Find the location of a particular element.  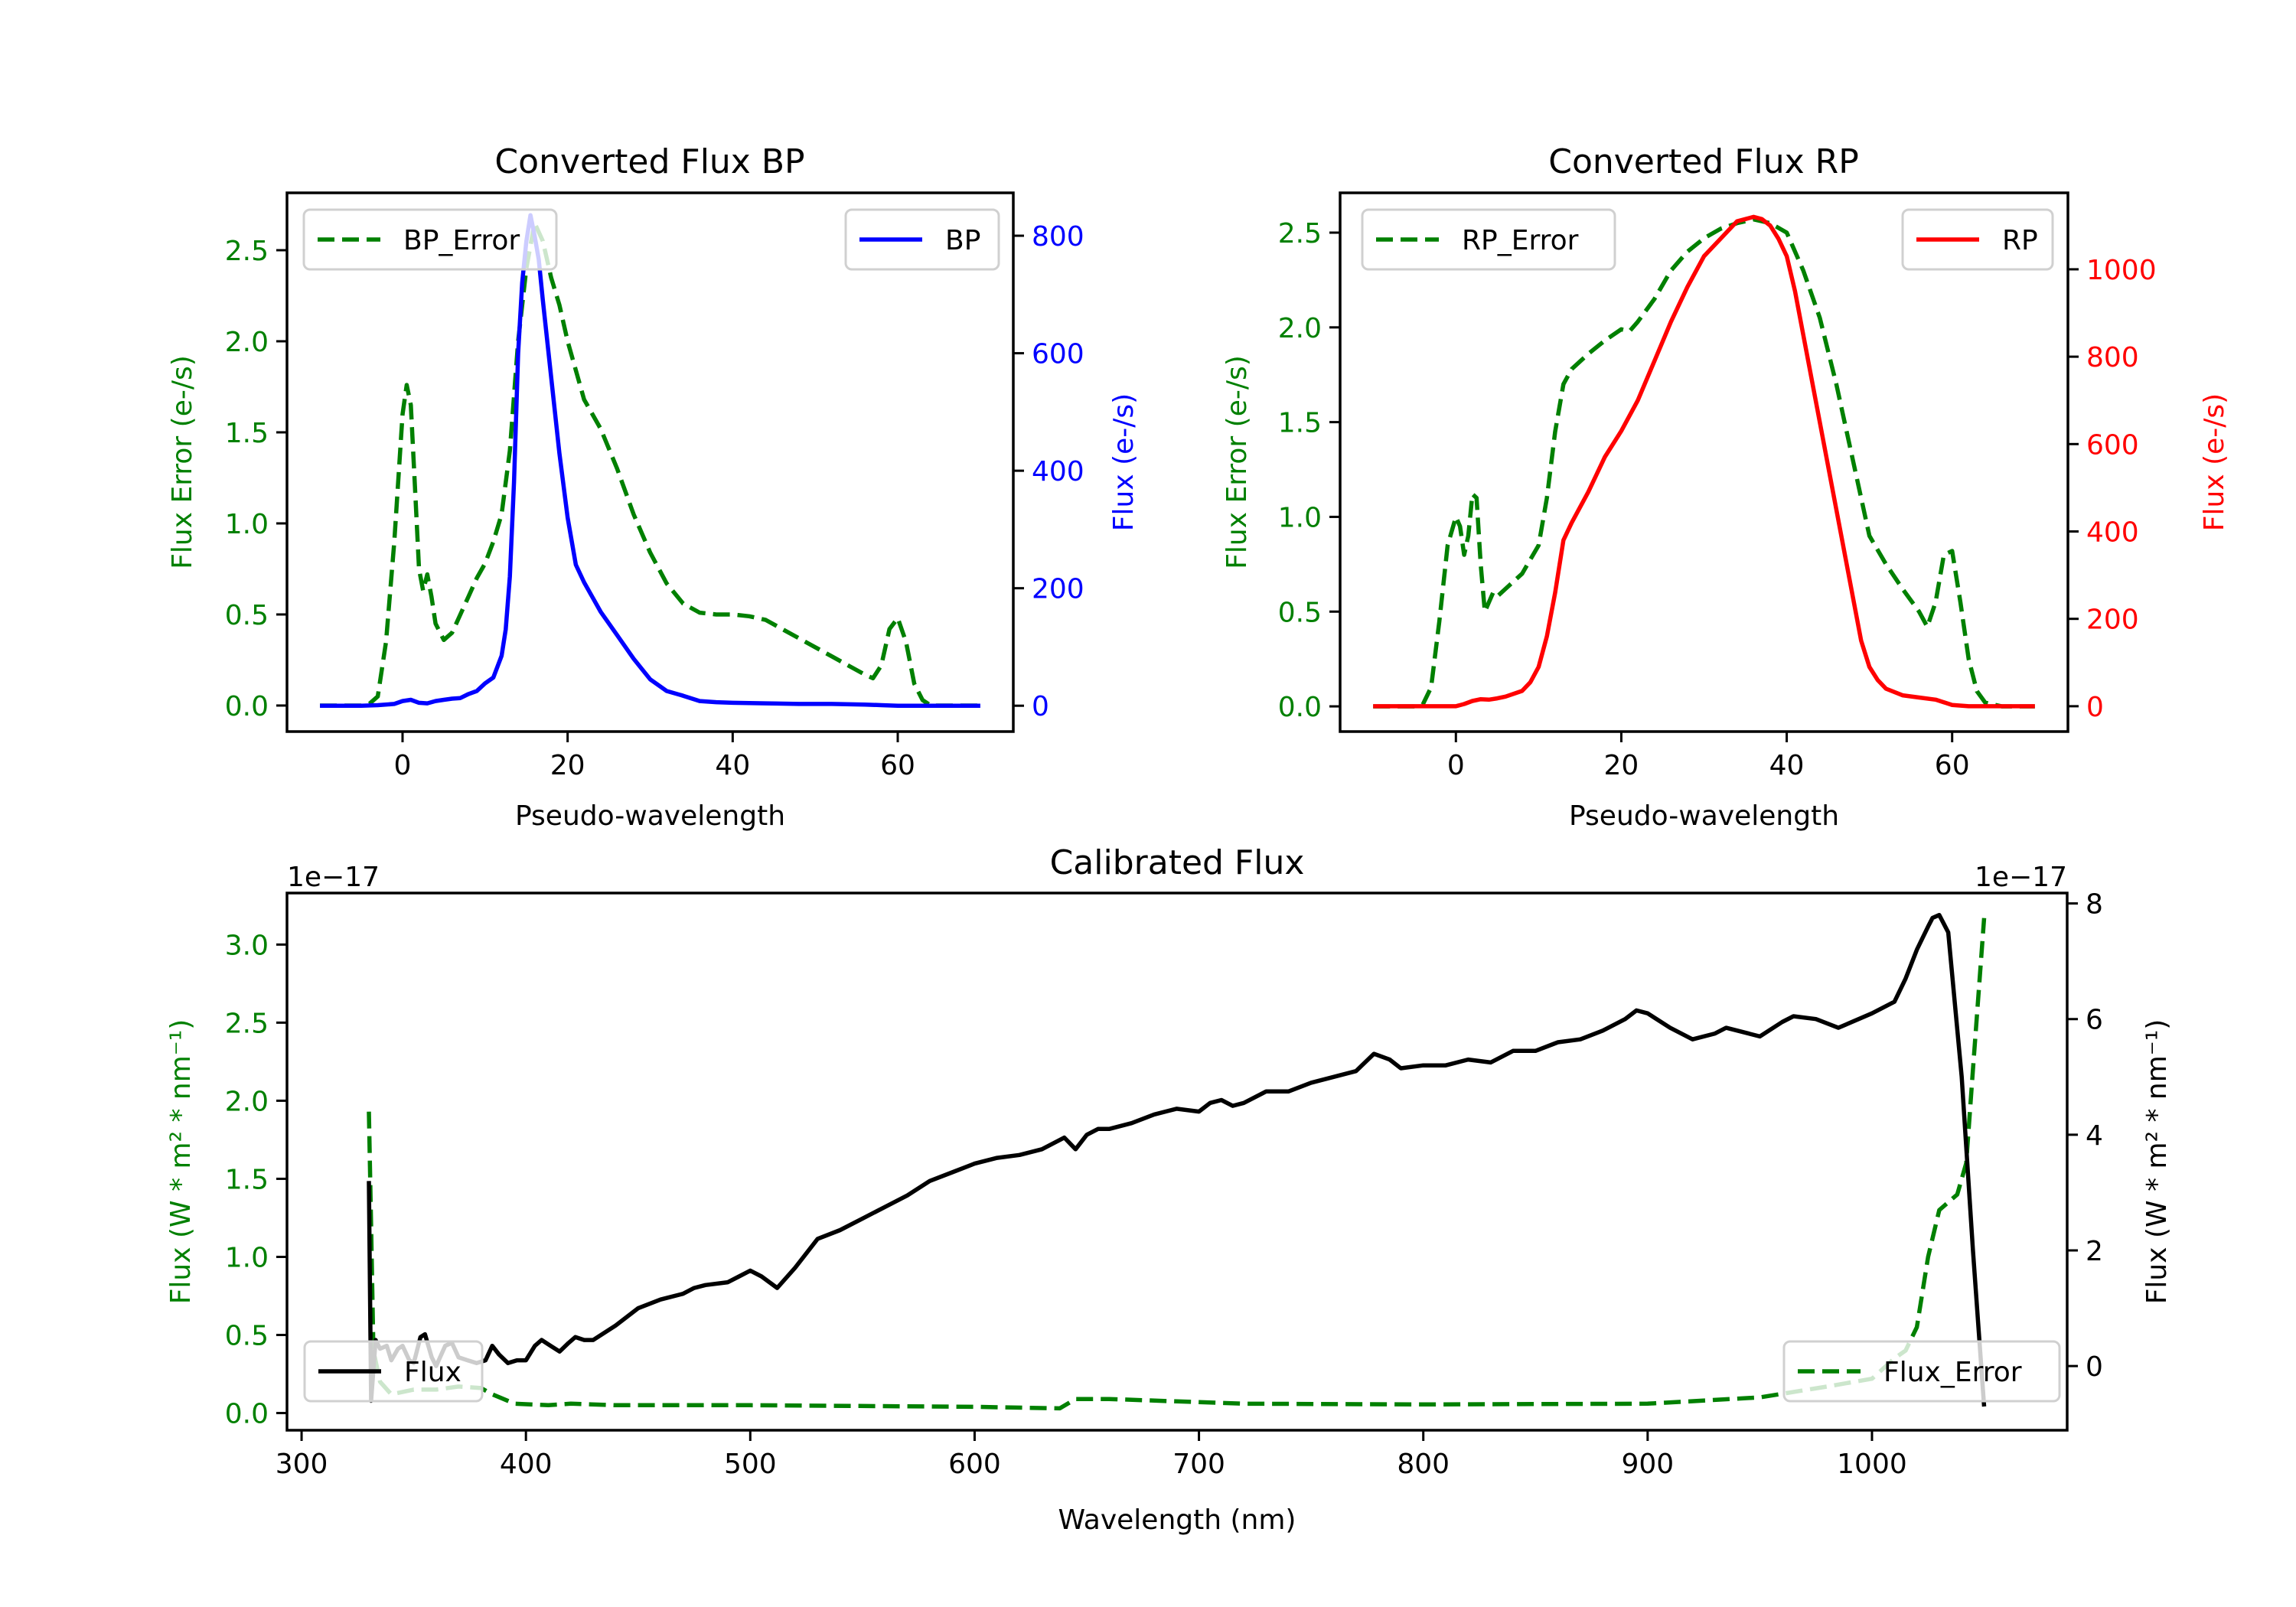

legend-label: RP is located at coordinates (2020, 240).